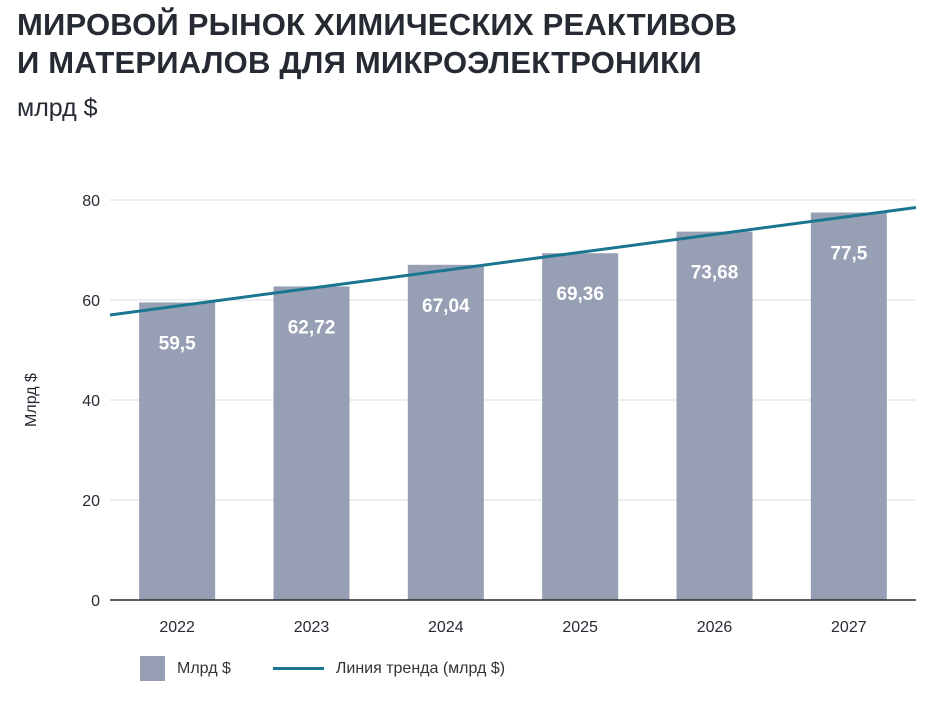 The height and width of the screenshot is (706, 937). I want to click on bar-2027, so click(848, 406).